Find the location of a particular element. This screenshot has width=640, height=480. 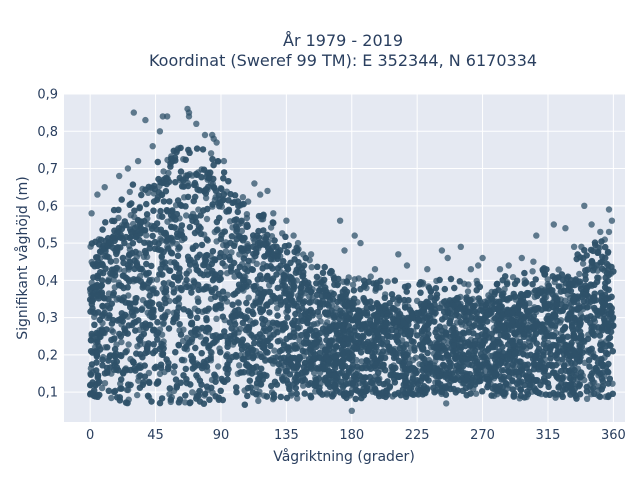

chart-title-line1: År 1979 - 2019 is located at coordinates (343, 40).